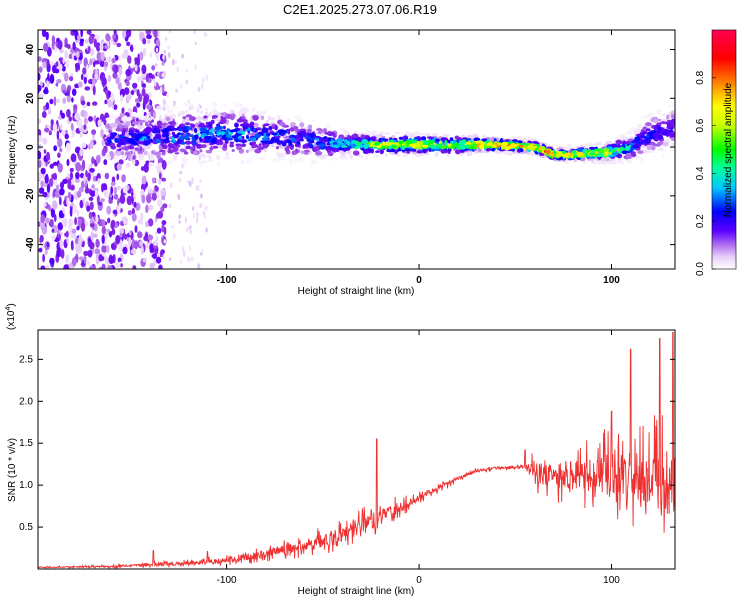  Describe the element at coordinates (30, 98) in the screenshot. I see `y-tick-label: 20` at that location.